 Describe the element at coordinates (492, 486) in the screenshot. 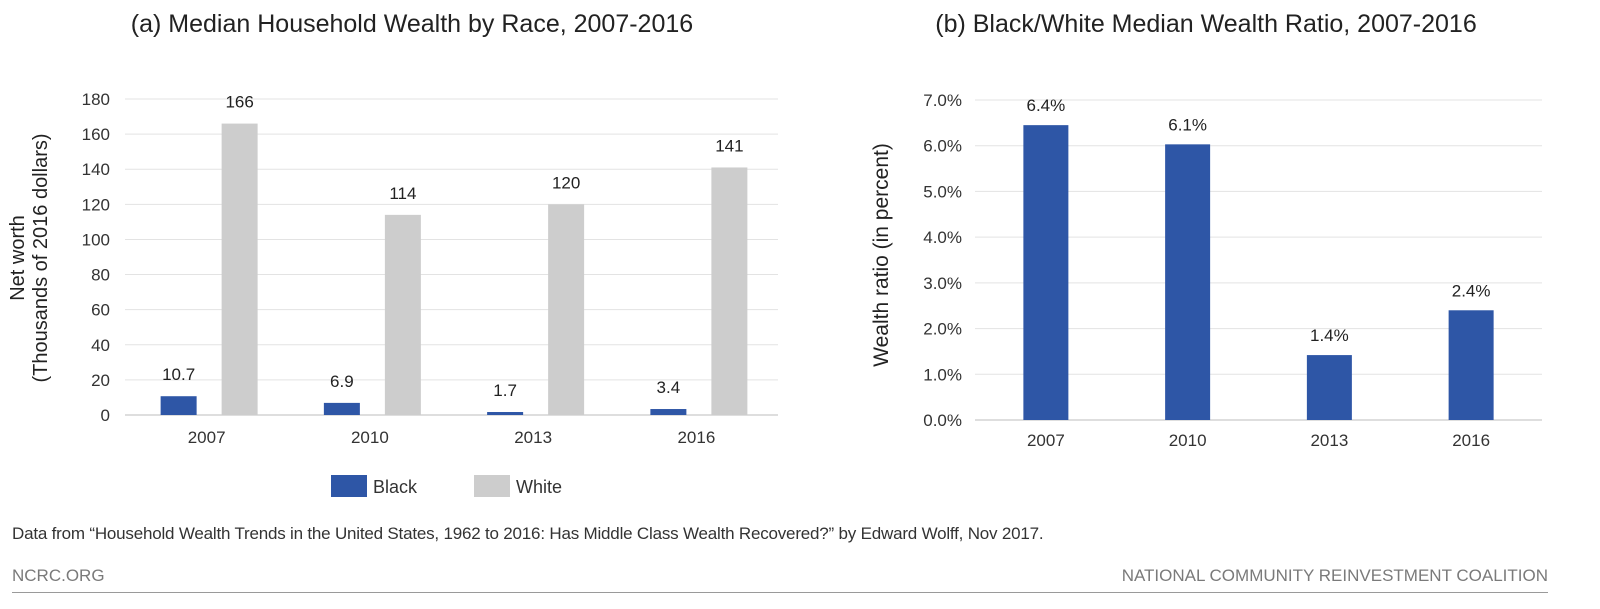

I see `legend-swatch-white` at that location.